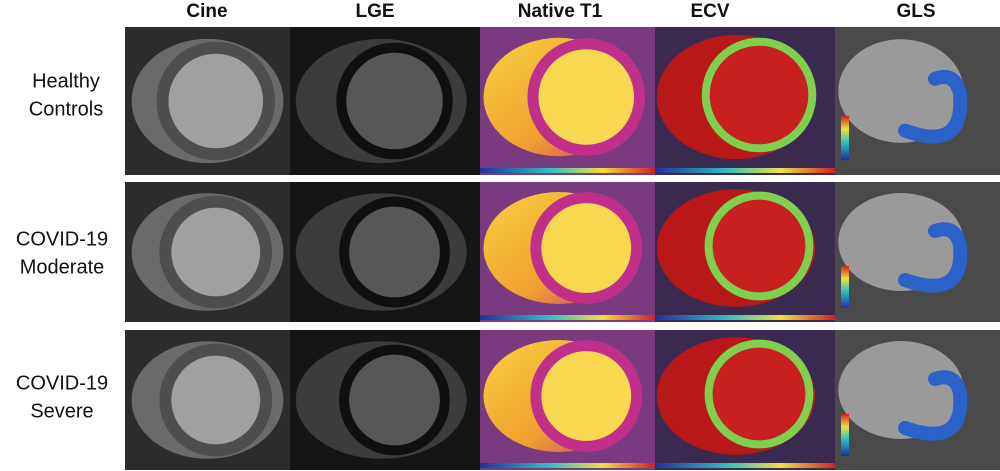 The height and width of the screenshot is (471, 1000). What do you see at coordinates (62, 267) in the screenshot?
I see `row-label: Moderate` at bounding box center [62, 267].